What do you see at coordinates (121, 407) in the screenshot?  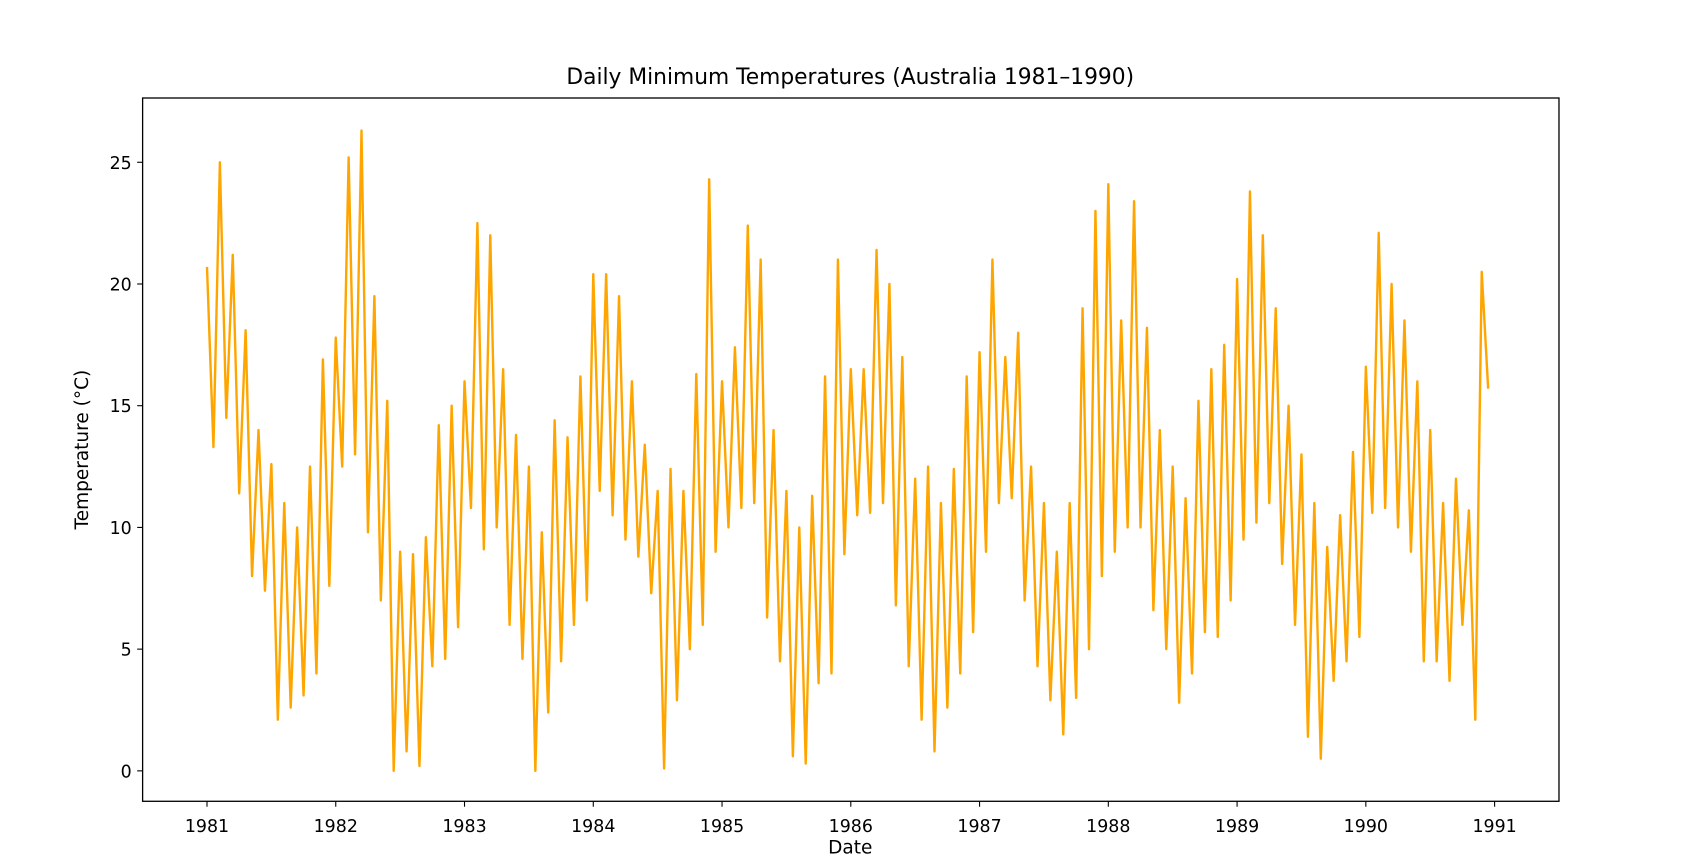 I see `y-tick-label: 15` at bounding box center [121, 407].